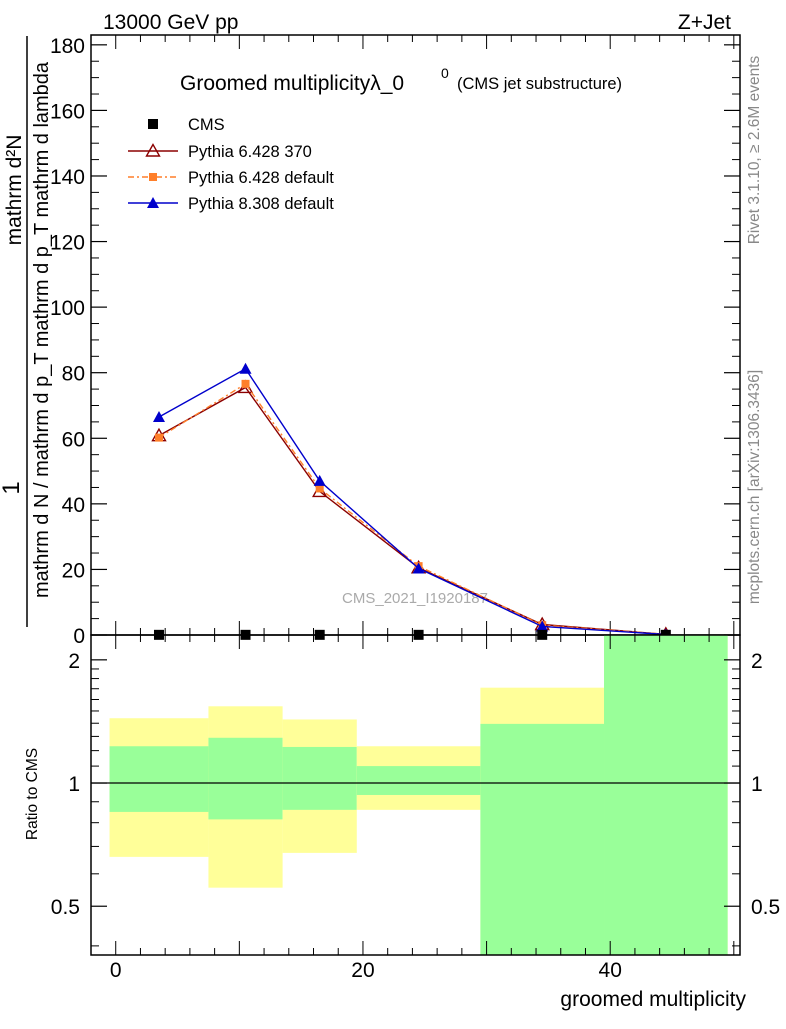 This screenshot has height=1029, width=786. What do you see at coordinates (67, 177) in the screenshot?
I see `y-tick-label: 140` at bounding box center [67, 177].